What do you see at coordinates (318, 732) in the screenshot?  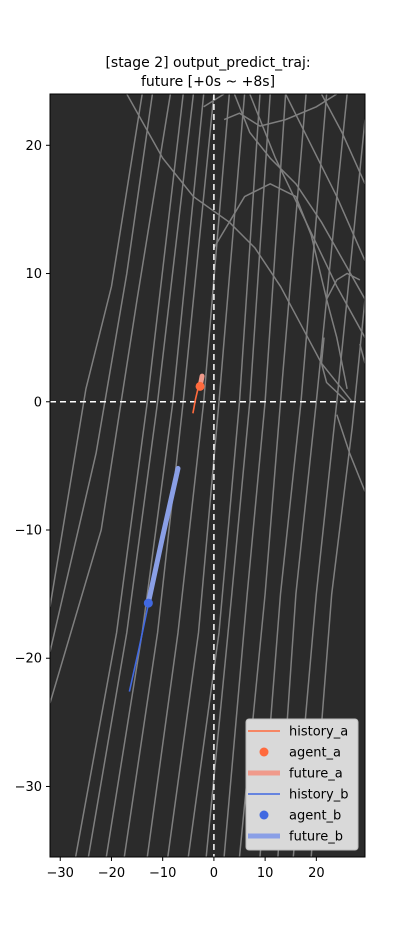 I see `legend-label: history_a` at bounding box center [318, 732].